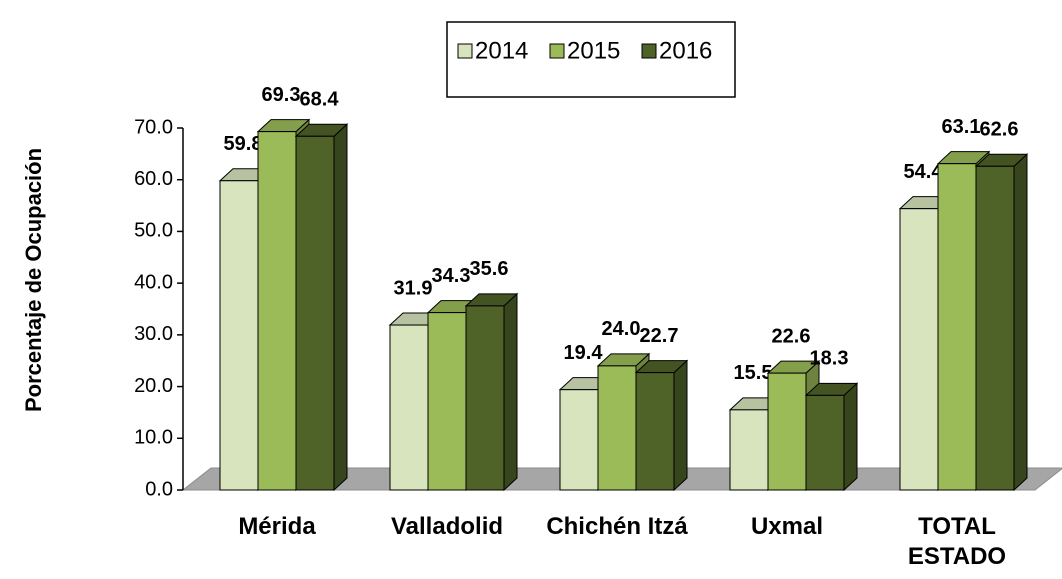 This screenshot has height=579, width=1062. Describe the element at coordinates (153, 231) in the screenshot. I see `y-tick-label: 50.0` at that location.